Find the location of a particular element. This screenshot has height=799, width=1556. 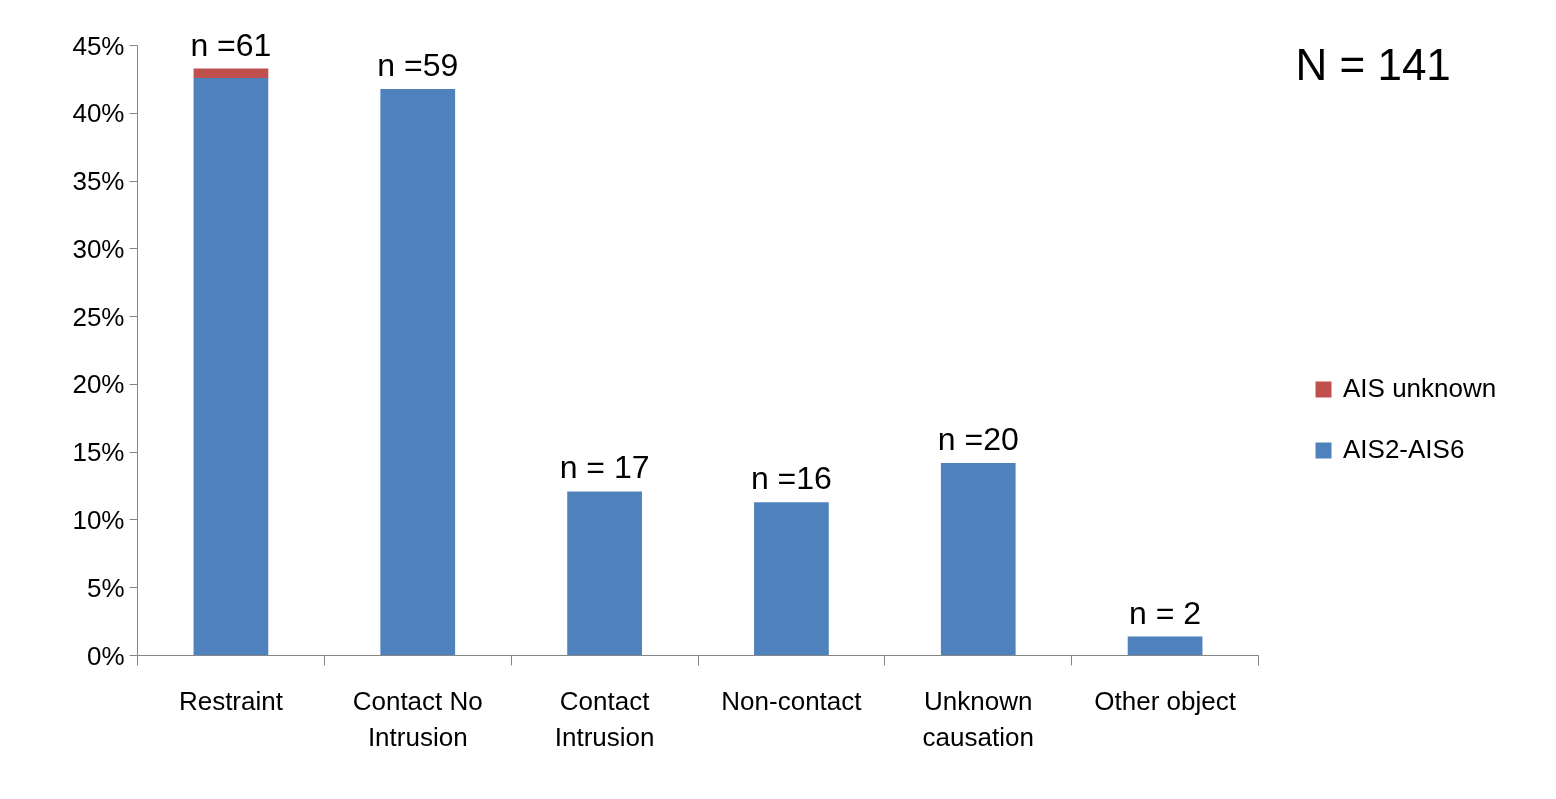

y-tick-label: 35% is located at coordinates (98, 181).